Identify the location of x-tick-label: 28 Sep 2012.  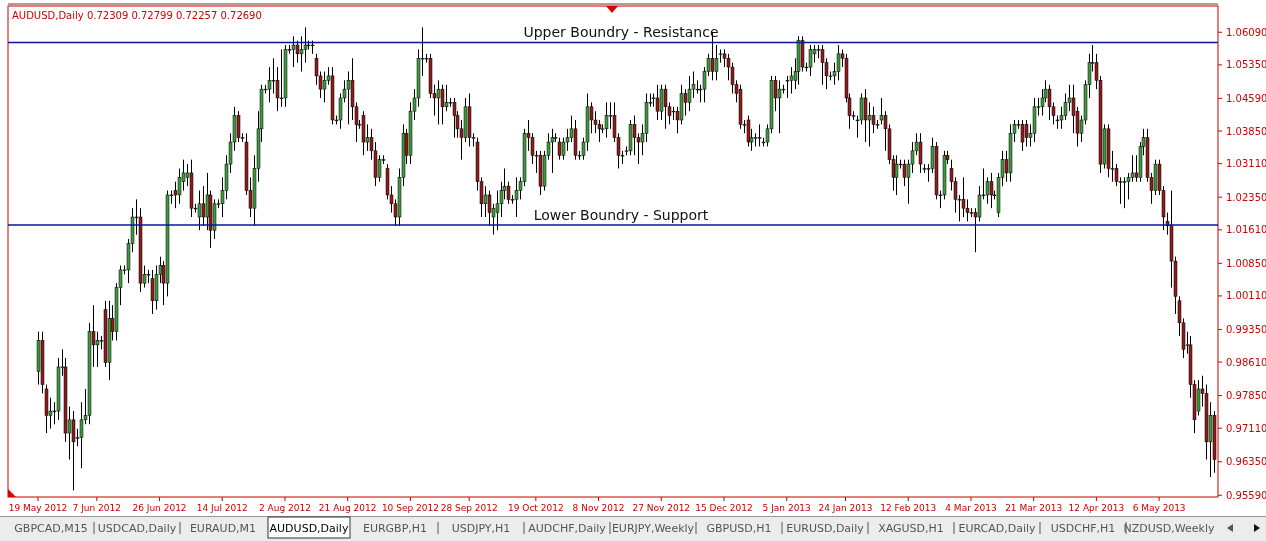
(469, 508).